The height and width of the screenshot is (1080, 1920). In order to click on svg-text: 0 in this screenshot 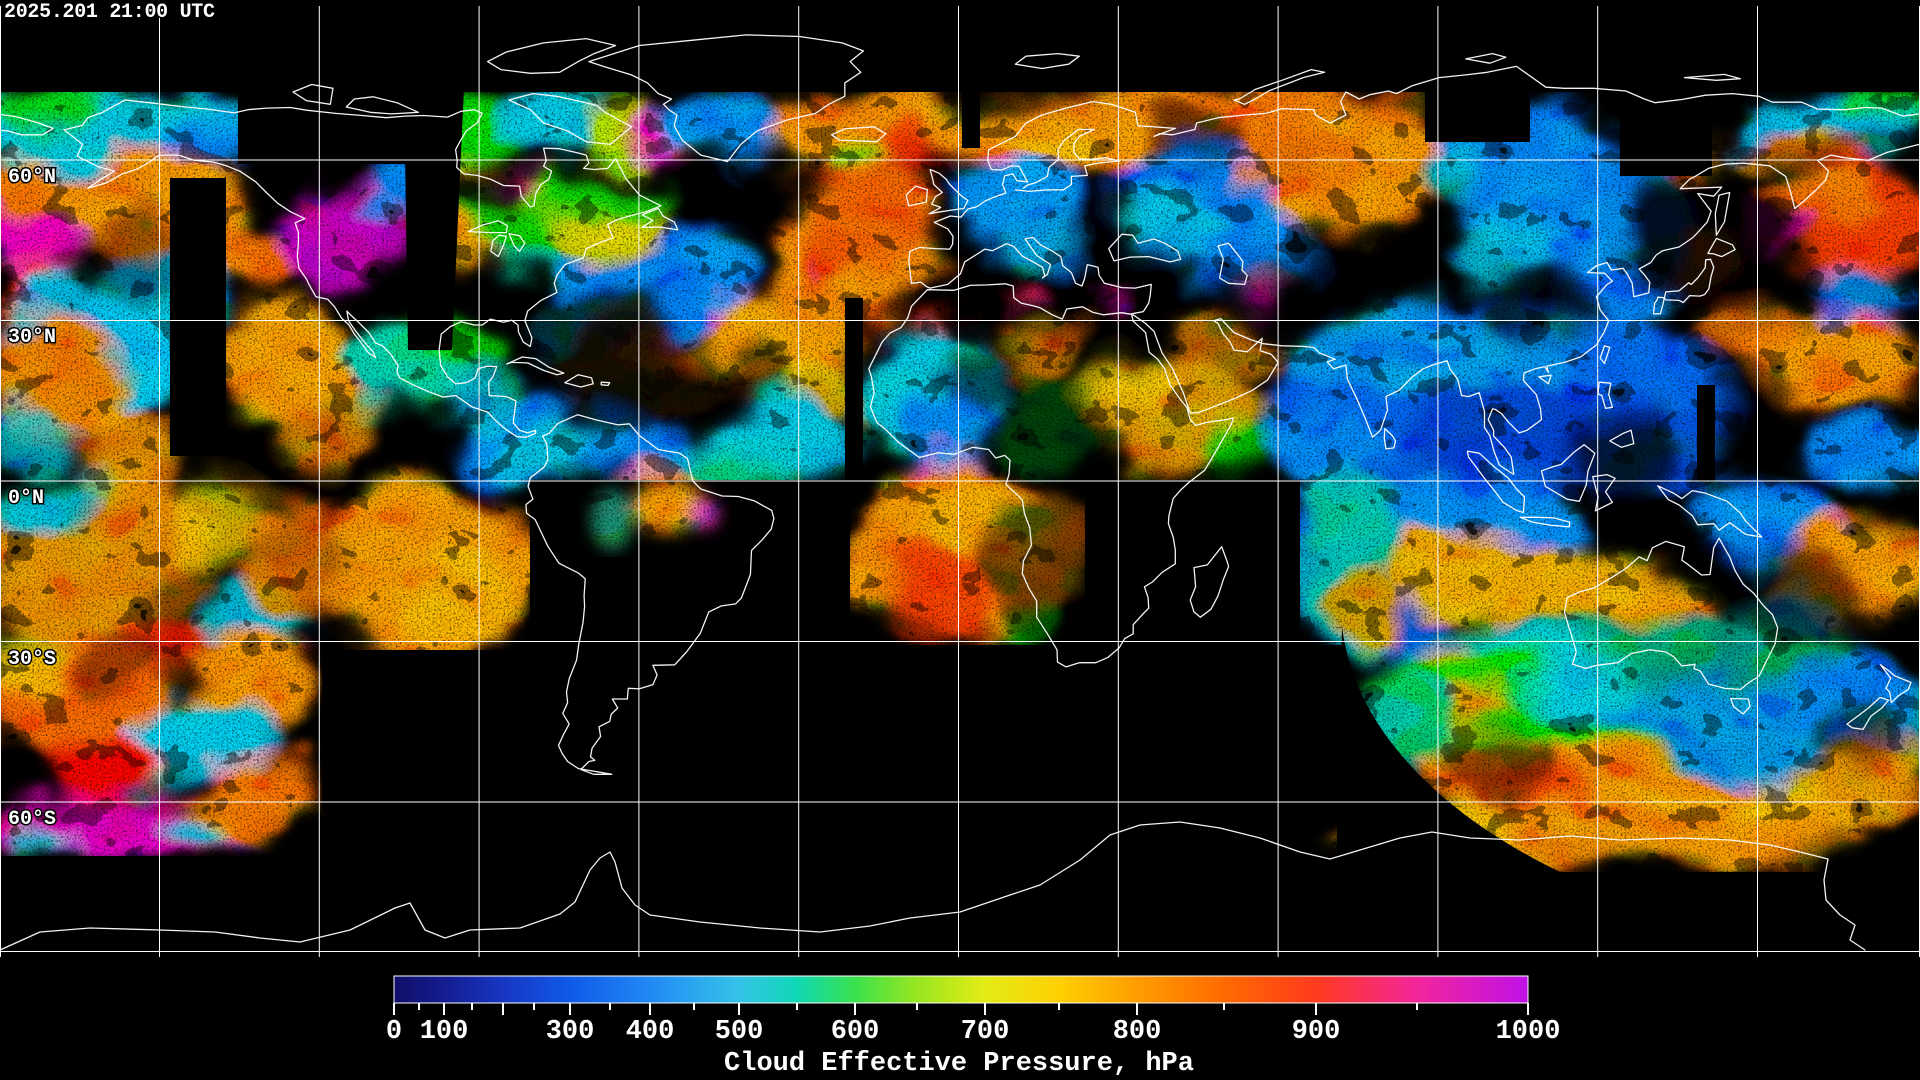, I will do `click(394, 1032)`.